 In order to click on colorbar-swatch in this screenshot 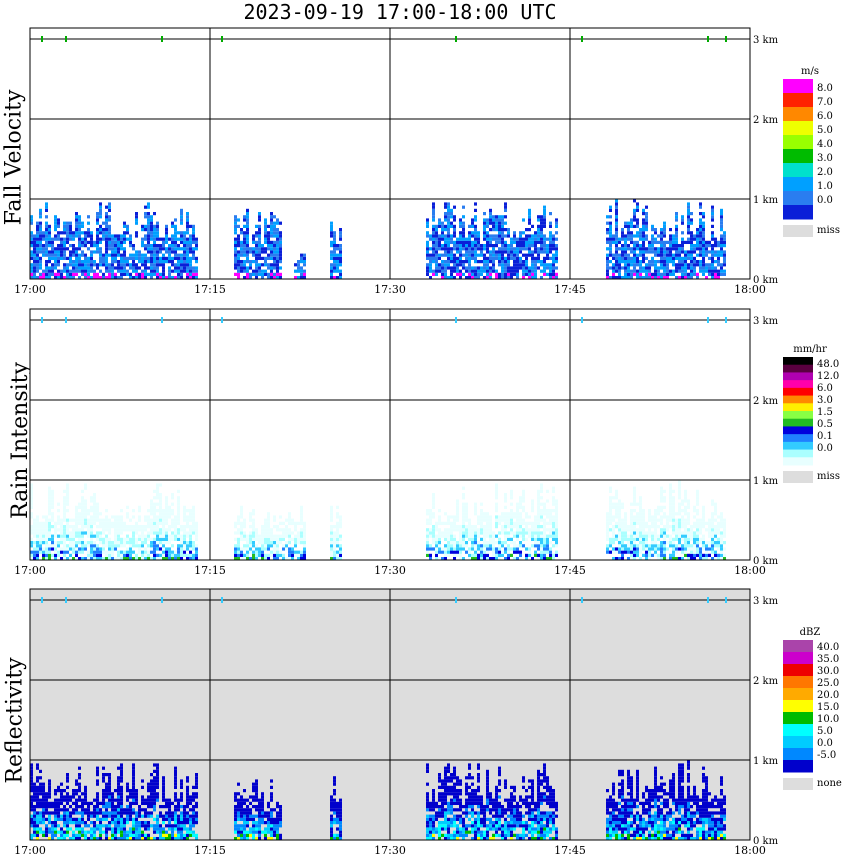, I will do `click(798, 399)`.